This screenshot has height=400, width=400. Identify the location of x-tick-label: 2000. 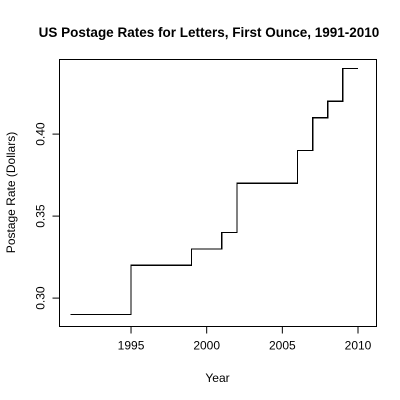
(206, 346).